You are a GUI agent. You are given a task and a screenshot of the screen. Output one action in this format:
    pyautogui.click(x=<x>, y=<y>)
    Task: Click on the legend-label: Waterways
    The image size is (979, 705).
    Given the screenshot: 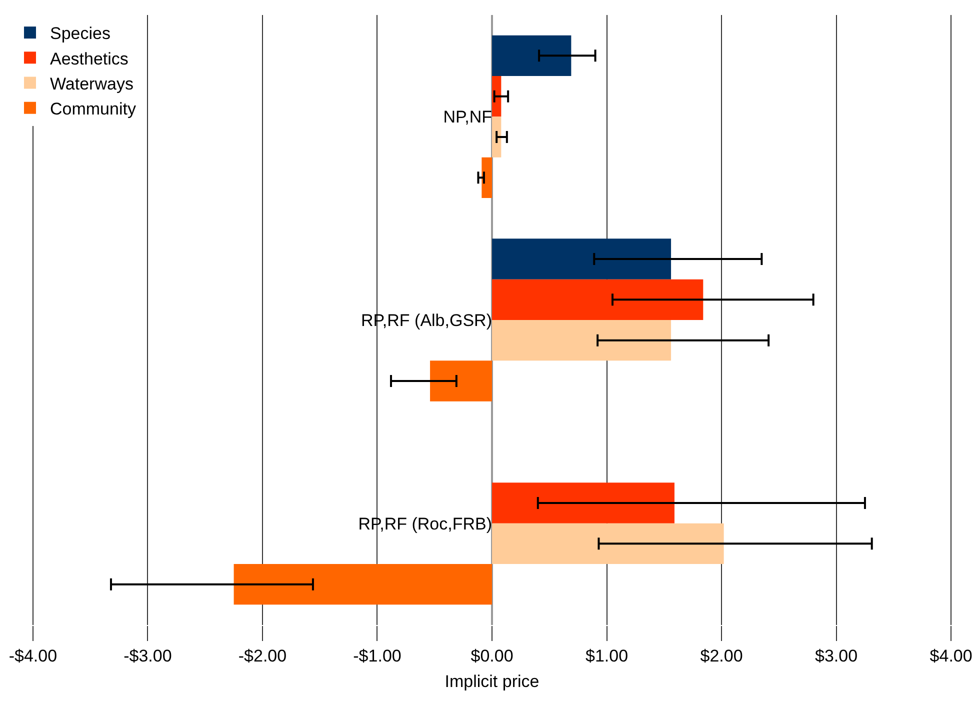 What is the action you would take?
    pyautogui.click(x=92, y=84)
    